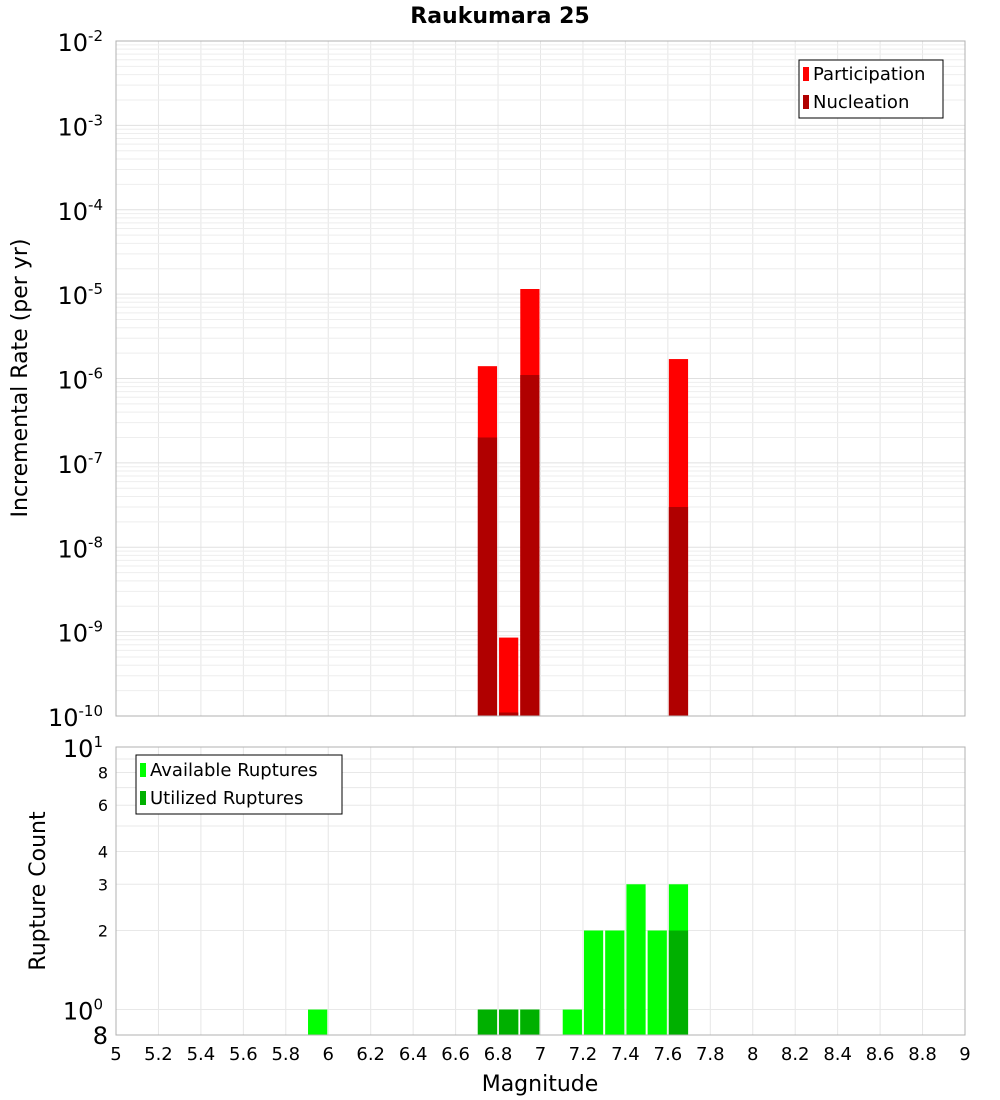 This screenshot has width=1000, height=1100. Describe the element at coordinates (80, 126) in the screenshot. I see `rate-y-tick-label: 10⁻³` at that location.